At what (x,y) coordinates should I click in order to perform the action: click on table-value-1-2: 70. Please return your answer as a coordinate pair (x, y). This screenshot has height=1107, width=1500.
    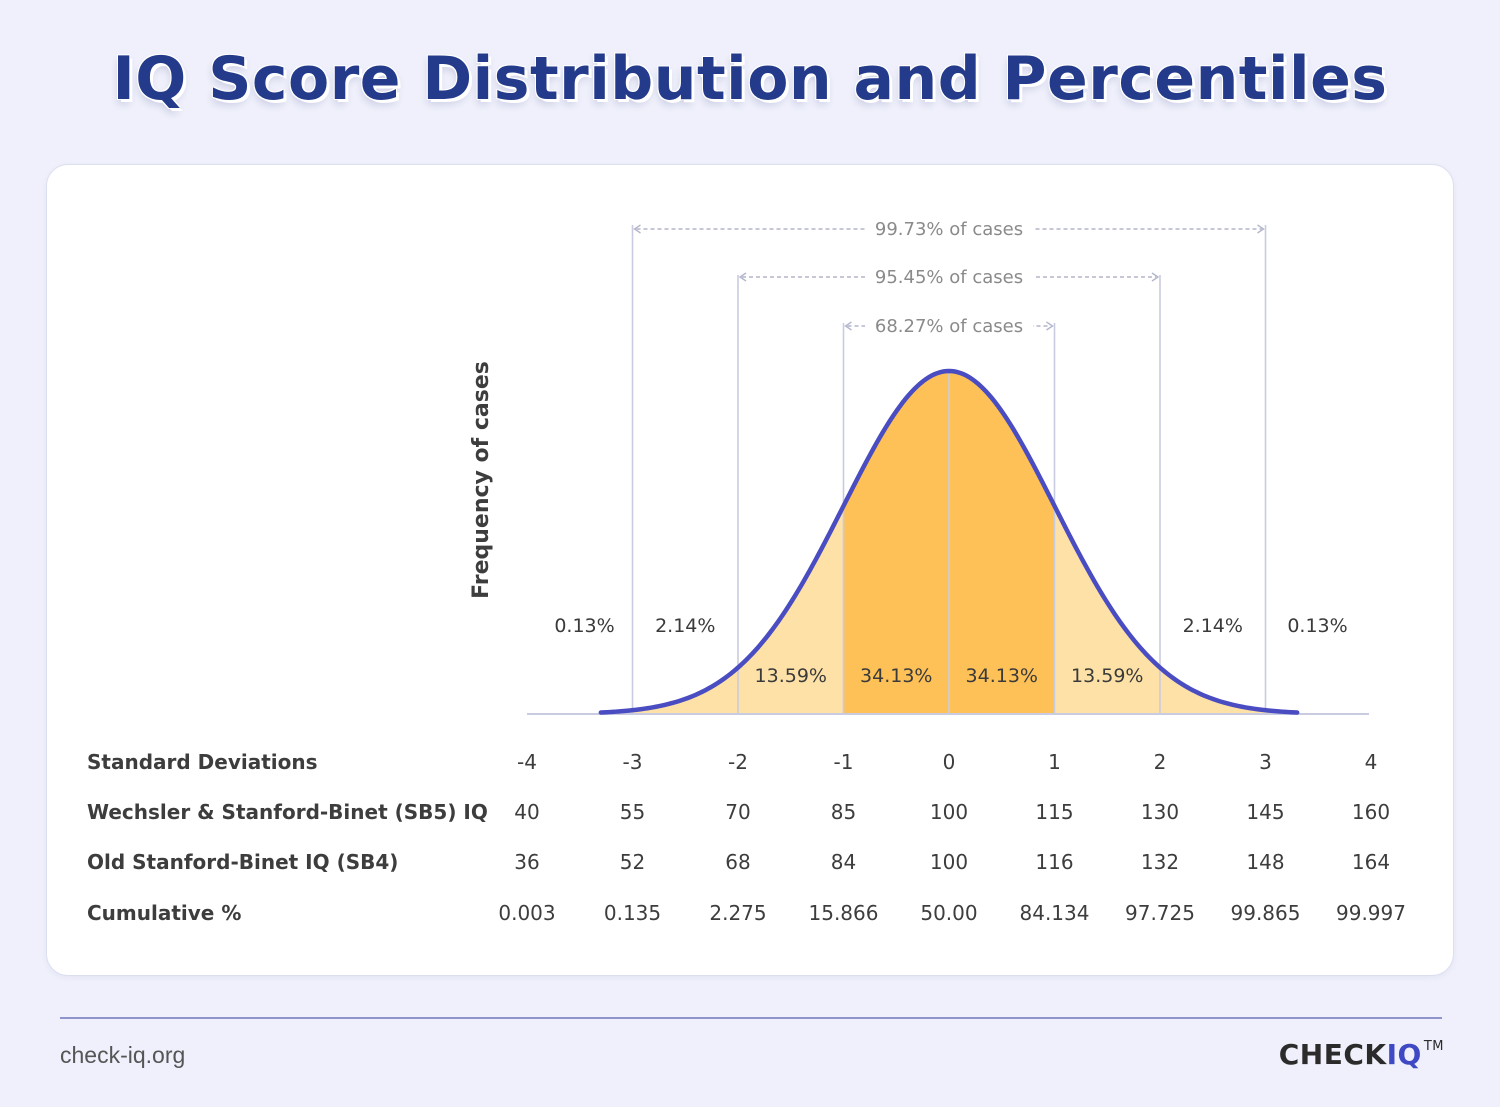
    Looking at the image, I should click on (737, 812).